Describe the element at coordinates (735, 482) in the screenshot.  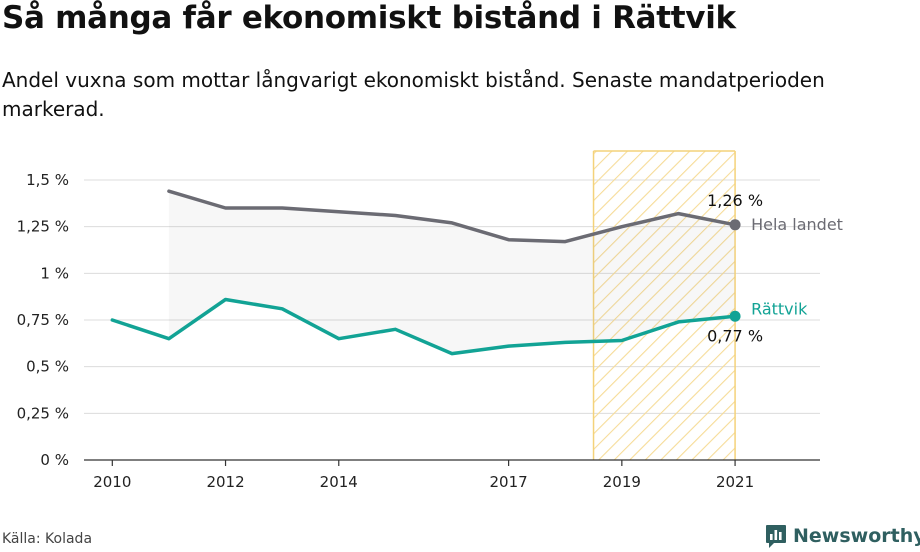
I see `x-tick-label: 2021` at that location.